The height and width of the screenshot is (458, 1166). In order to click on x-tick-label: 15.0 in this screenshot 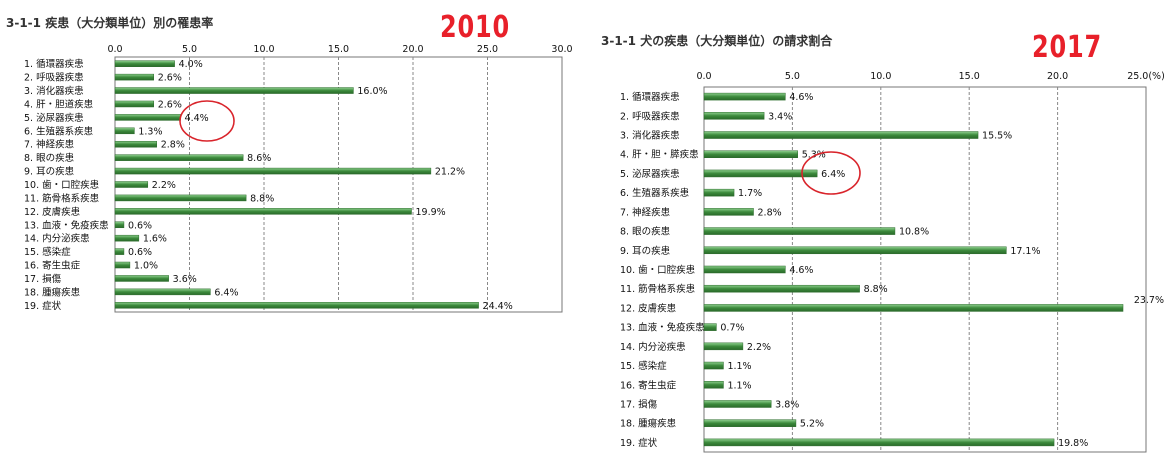, I will do `click(969, 76)`.